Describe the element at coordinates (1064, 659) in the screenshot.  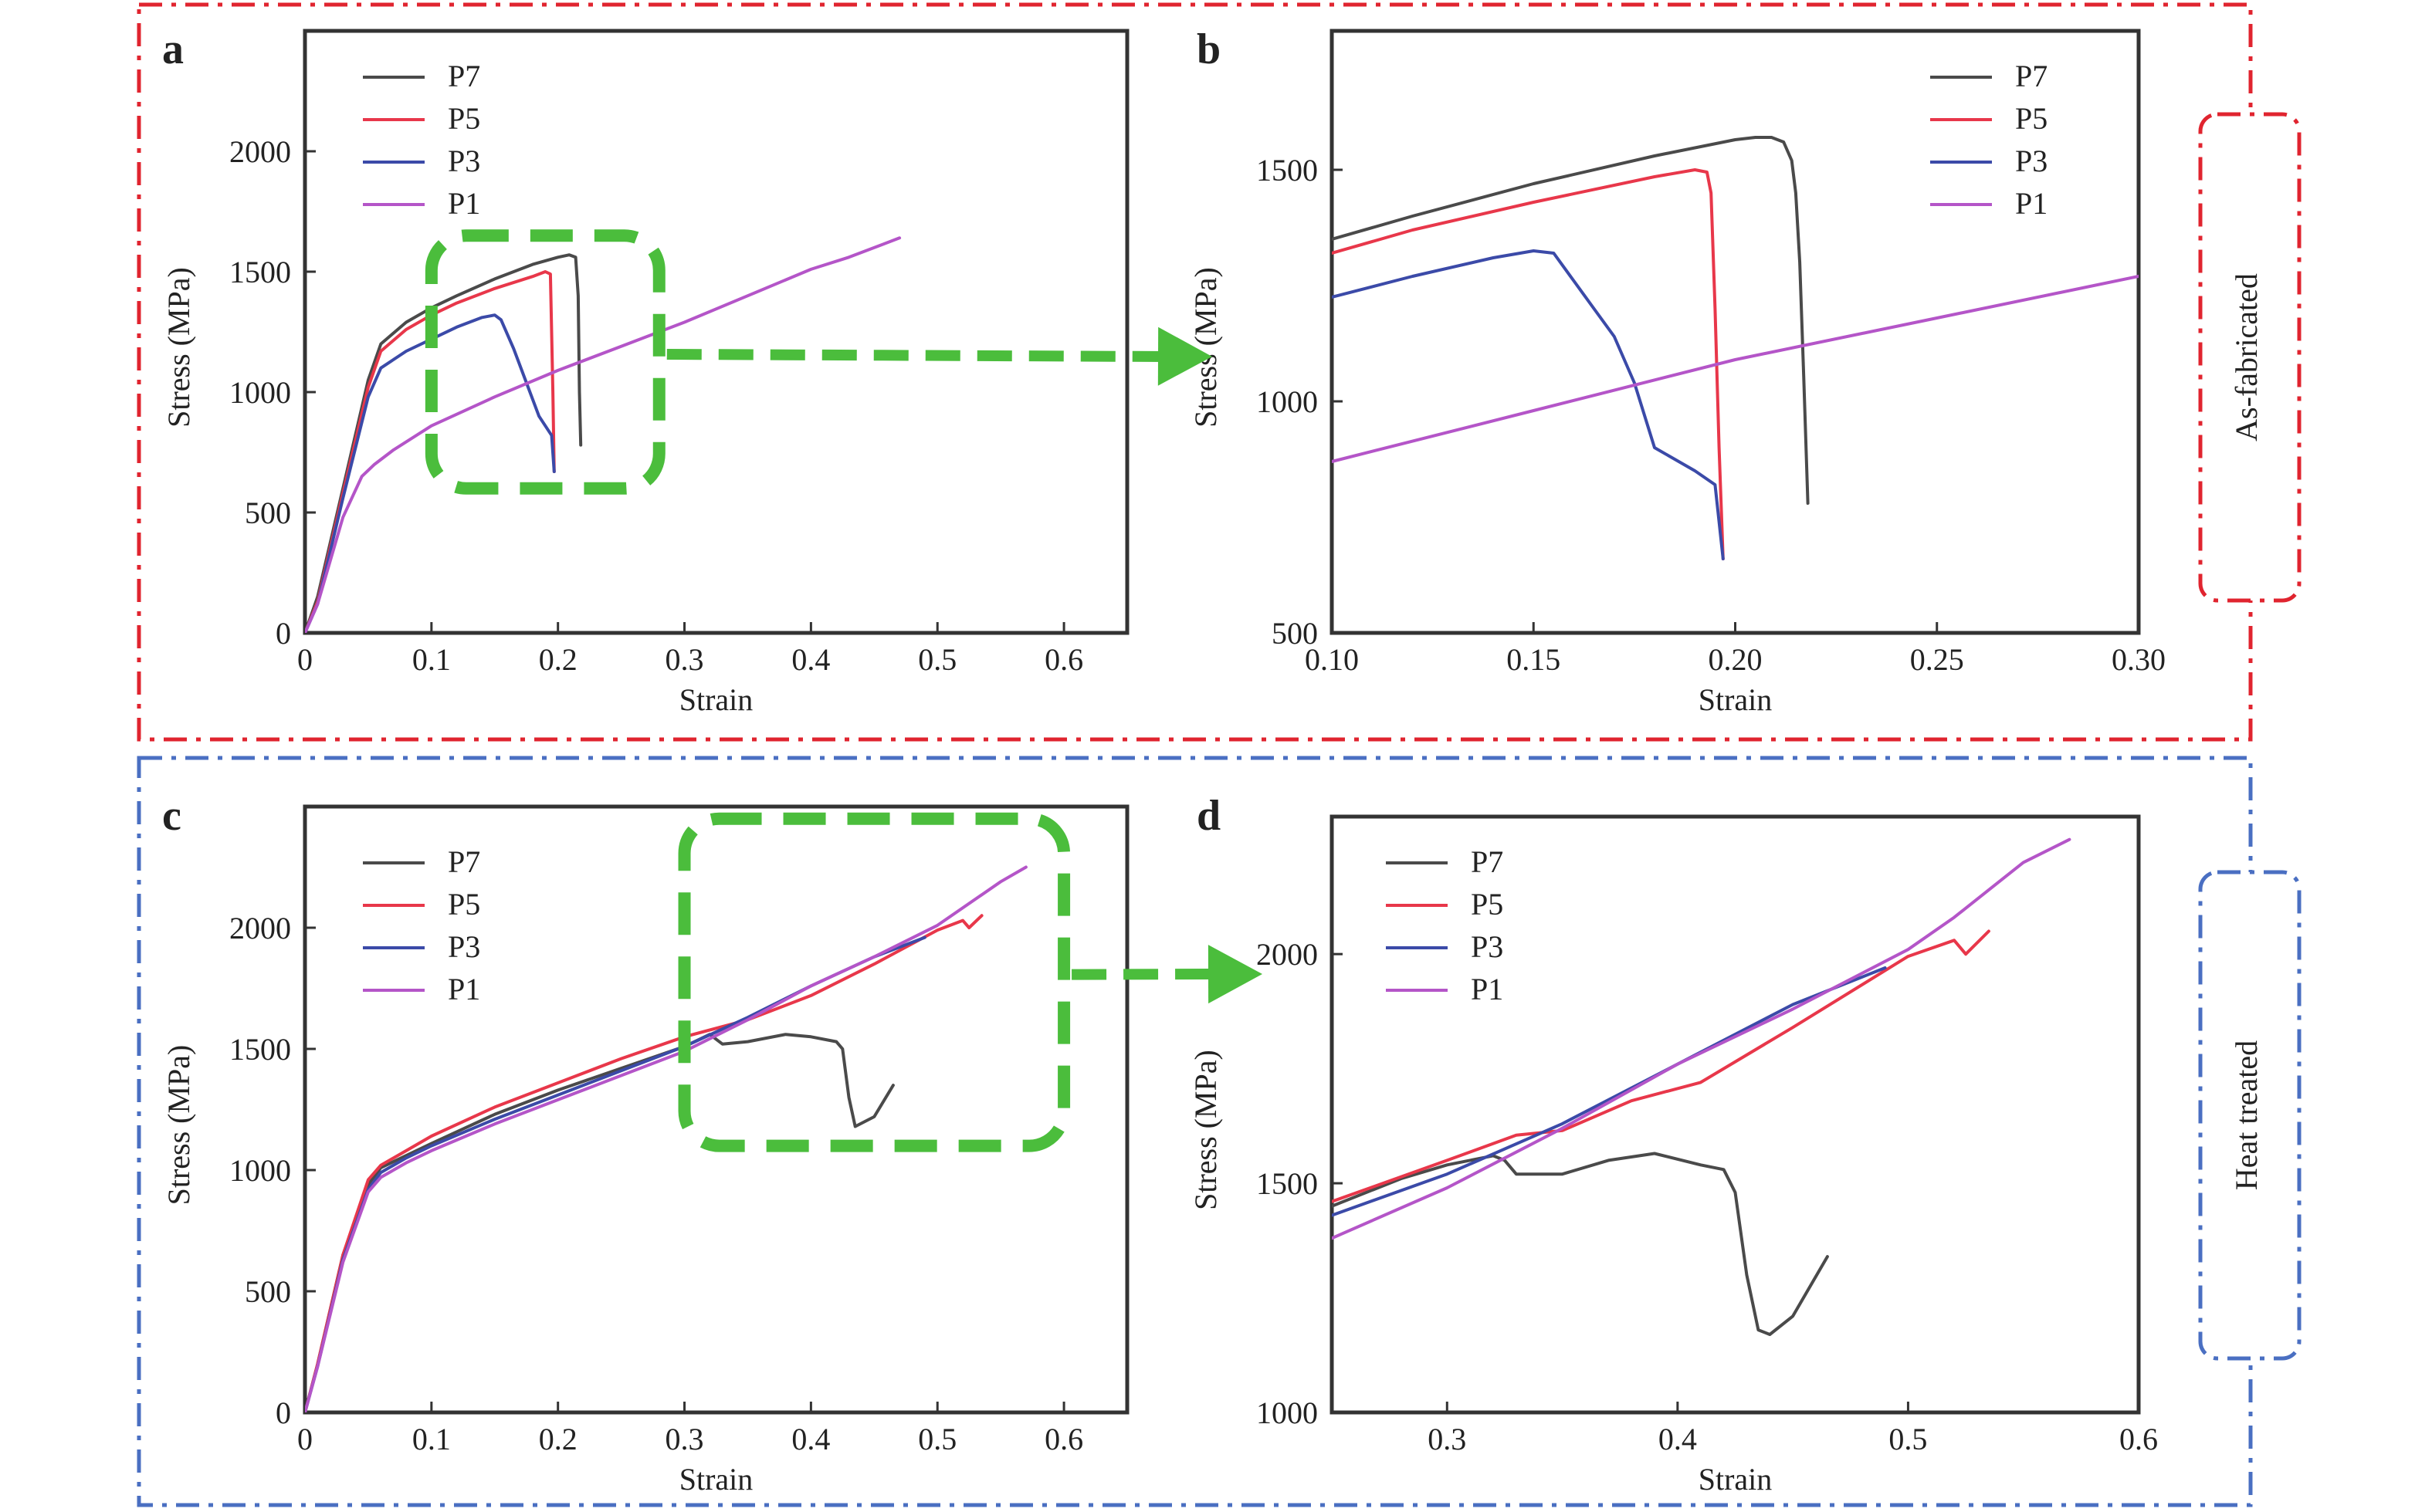
I see `panel-a-x-tick-label: 0.6` at that location.